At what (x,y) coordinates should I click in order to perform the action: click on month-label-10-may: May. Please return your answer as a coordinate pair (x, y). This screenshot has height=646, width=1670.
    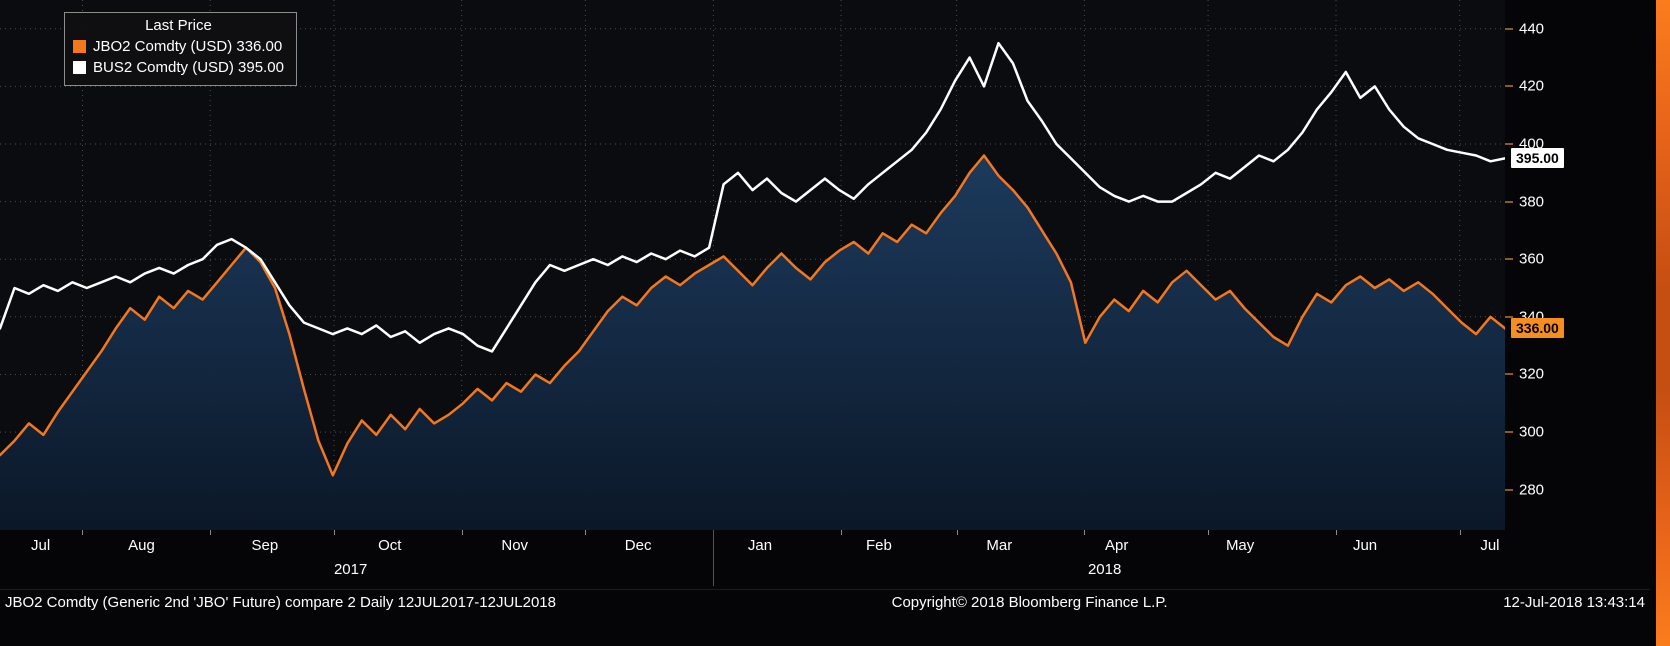
    Looking at the image, I should click on (1240, 545).